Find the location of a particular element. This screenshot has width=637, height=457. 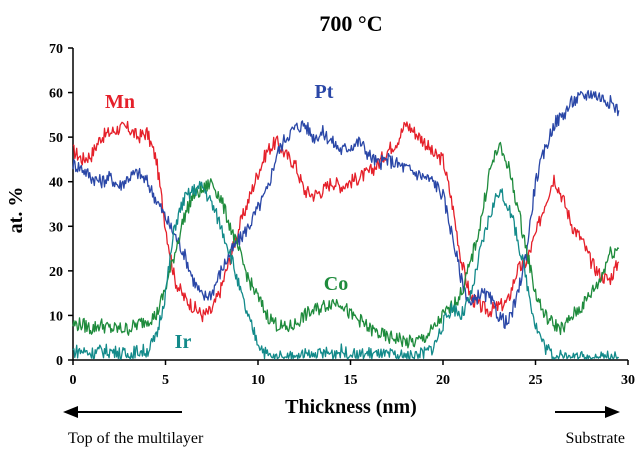

chart-title: 700 °C is located at coordinates (350, 23).